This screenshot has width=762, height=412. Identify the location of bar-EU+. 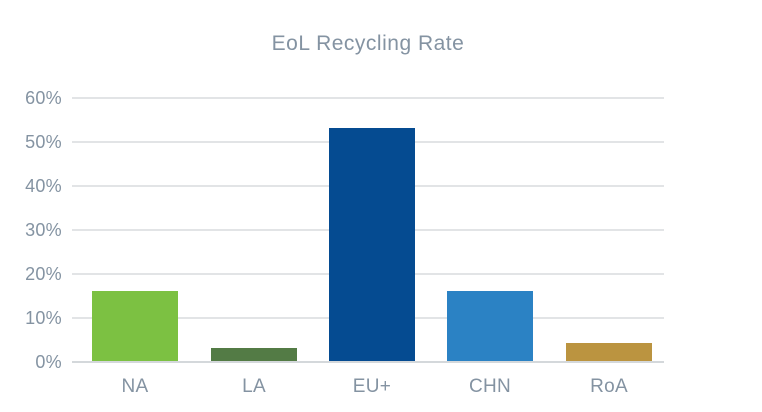
(372, 244).